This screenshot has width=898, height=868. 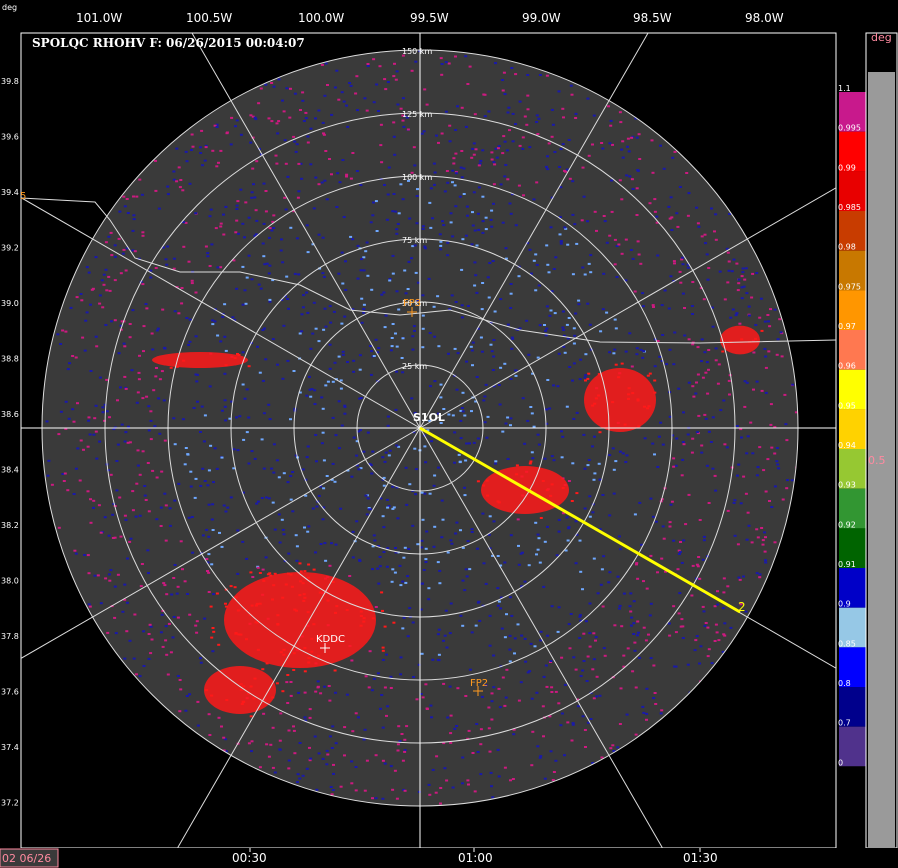 What do you see at coordinates (330, 643) in the screenshot?
I see `marker-kddc: KDDC` at bounding box center [330, 643].